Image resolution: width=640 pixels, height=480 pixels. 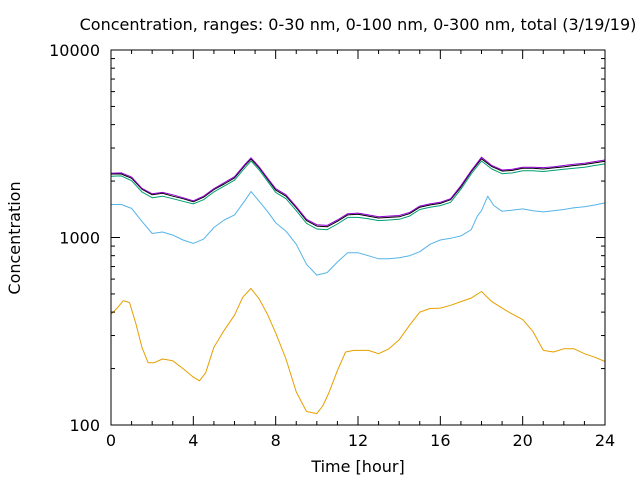 What do you see at coordinates (522, 440) in the screenshot?
I see `x-tick-label: 20` at bounding box center [522, 440].